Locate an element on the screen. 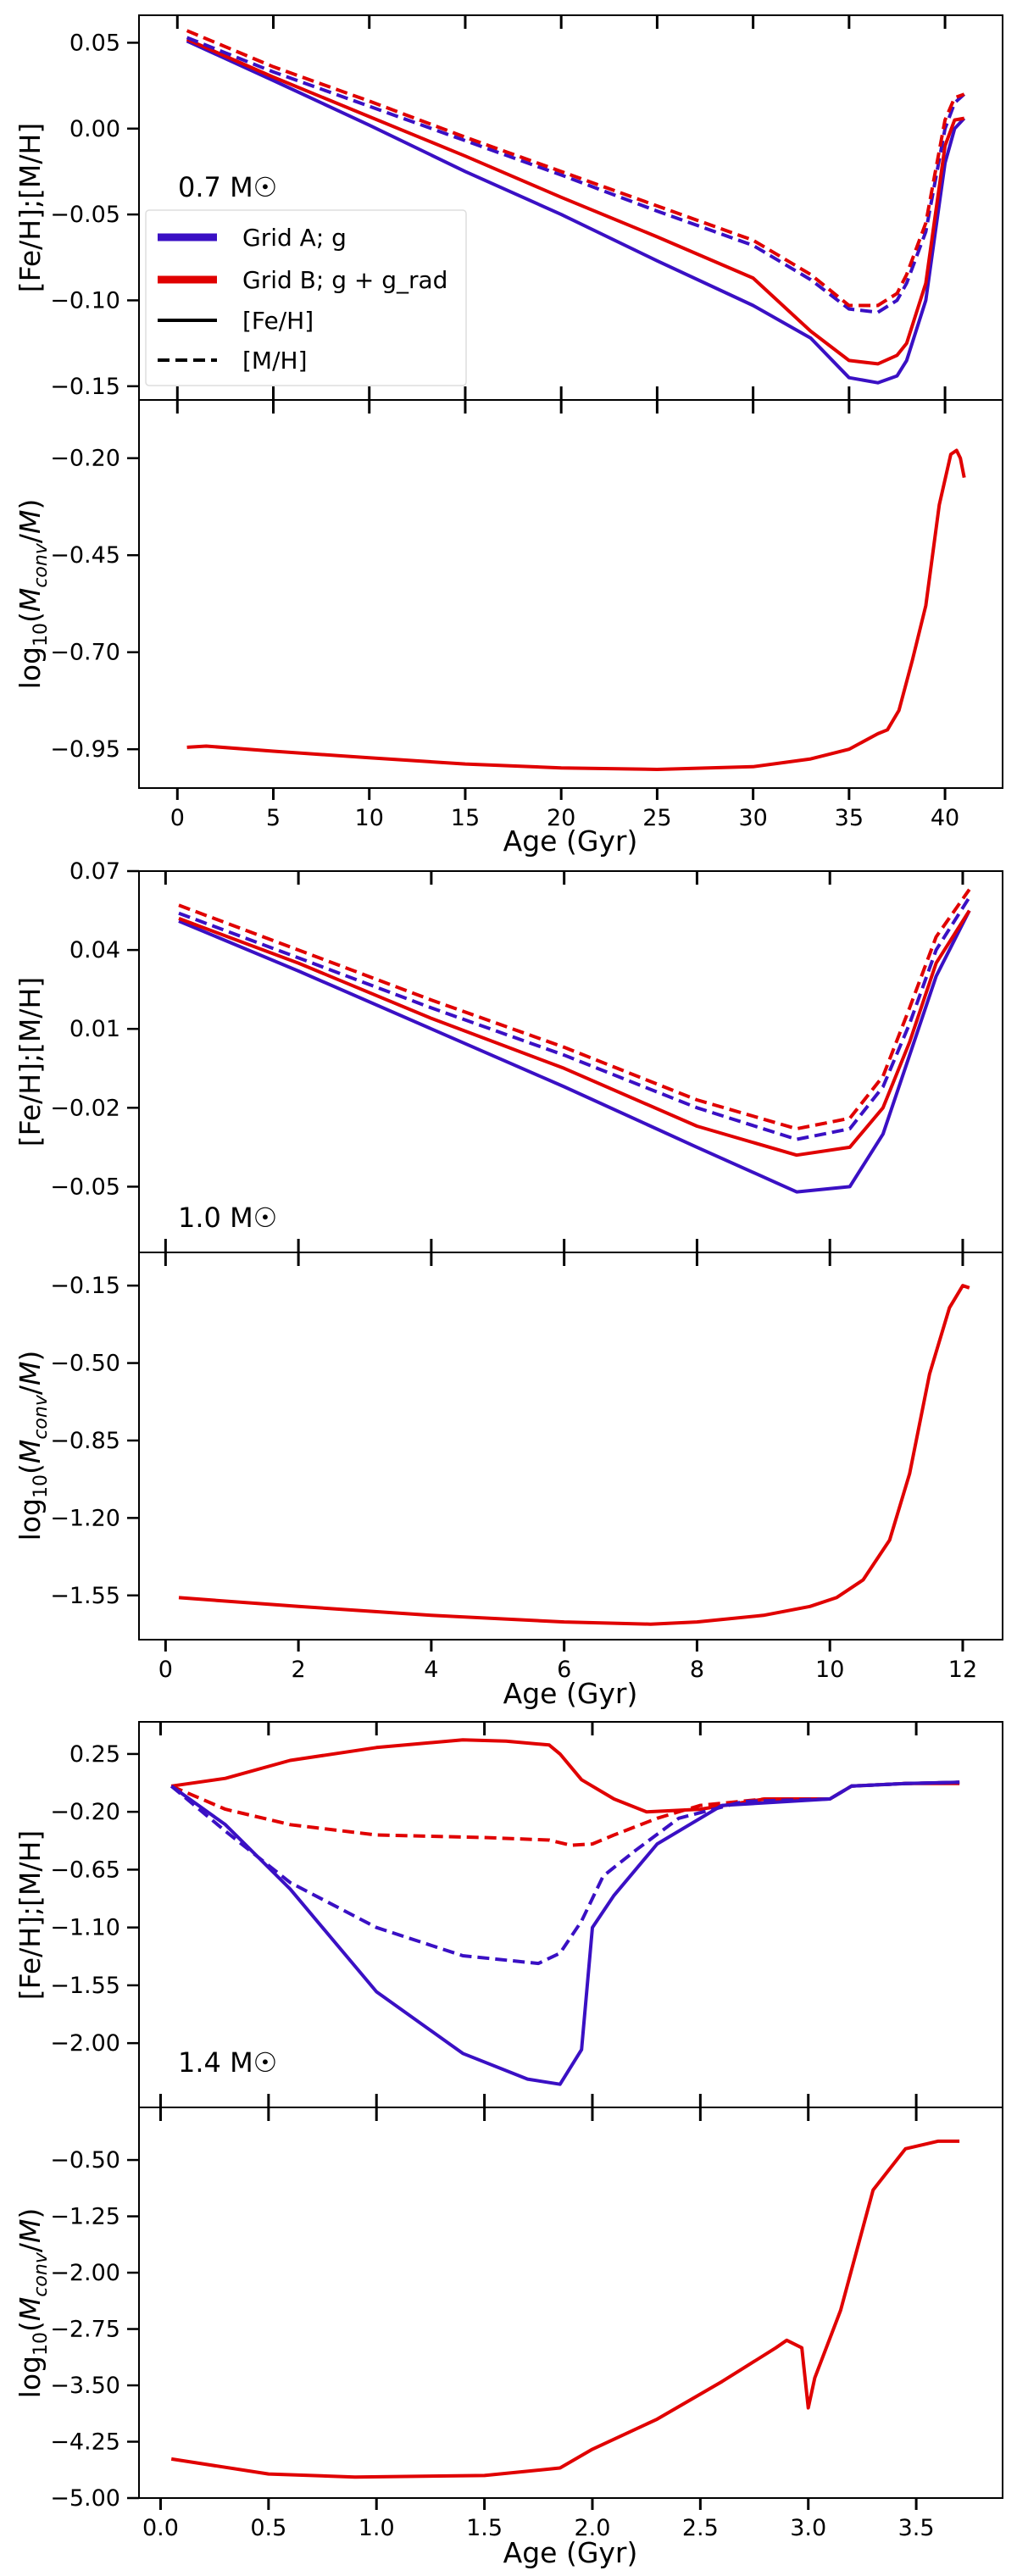 The image size is (1017, 2576). ytick-label: −1.10 is located at coordinates (85, 1928).